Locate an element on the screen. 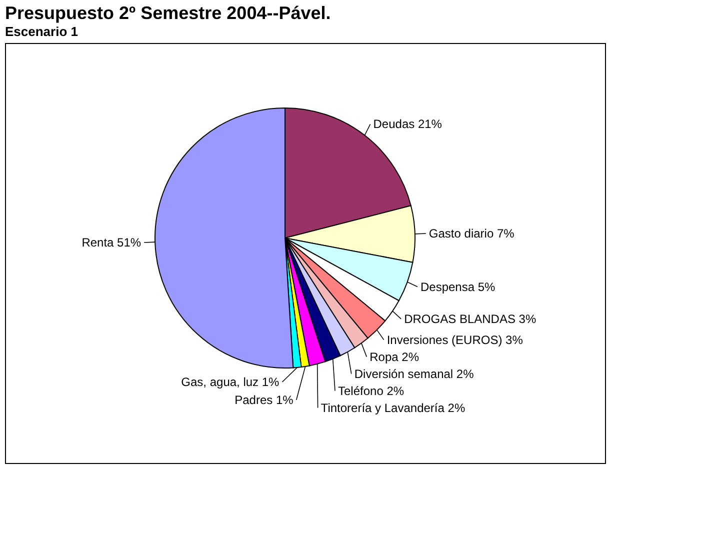 Image resolution: width=720 pixels, height=540 pixels. slice-label: Diversión semanal 2% is located at coordinates (414, 373).